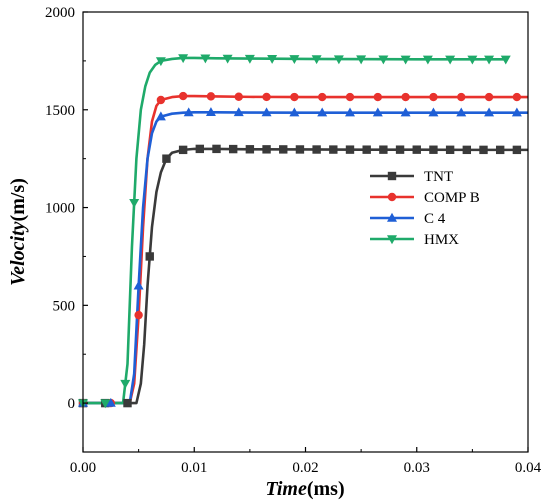 The image size is (550, 504). I want to click on x-tick-label: 0.00, so click(83, 468).